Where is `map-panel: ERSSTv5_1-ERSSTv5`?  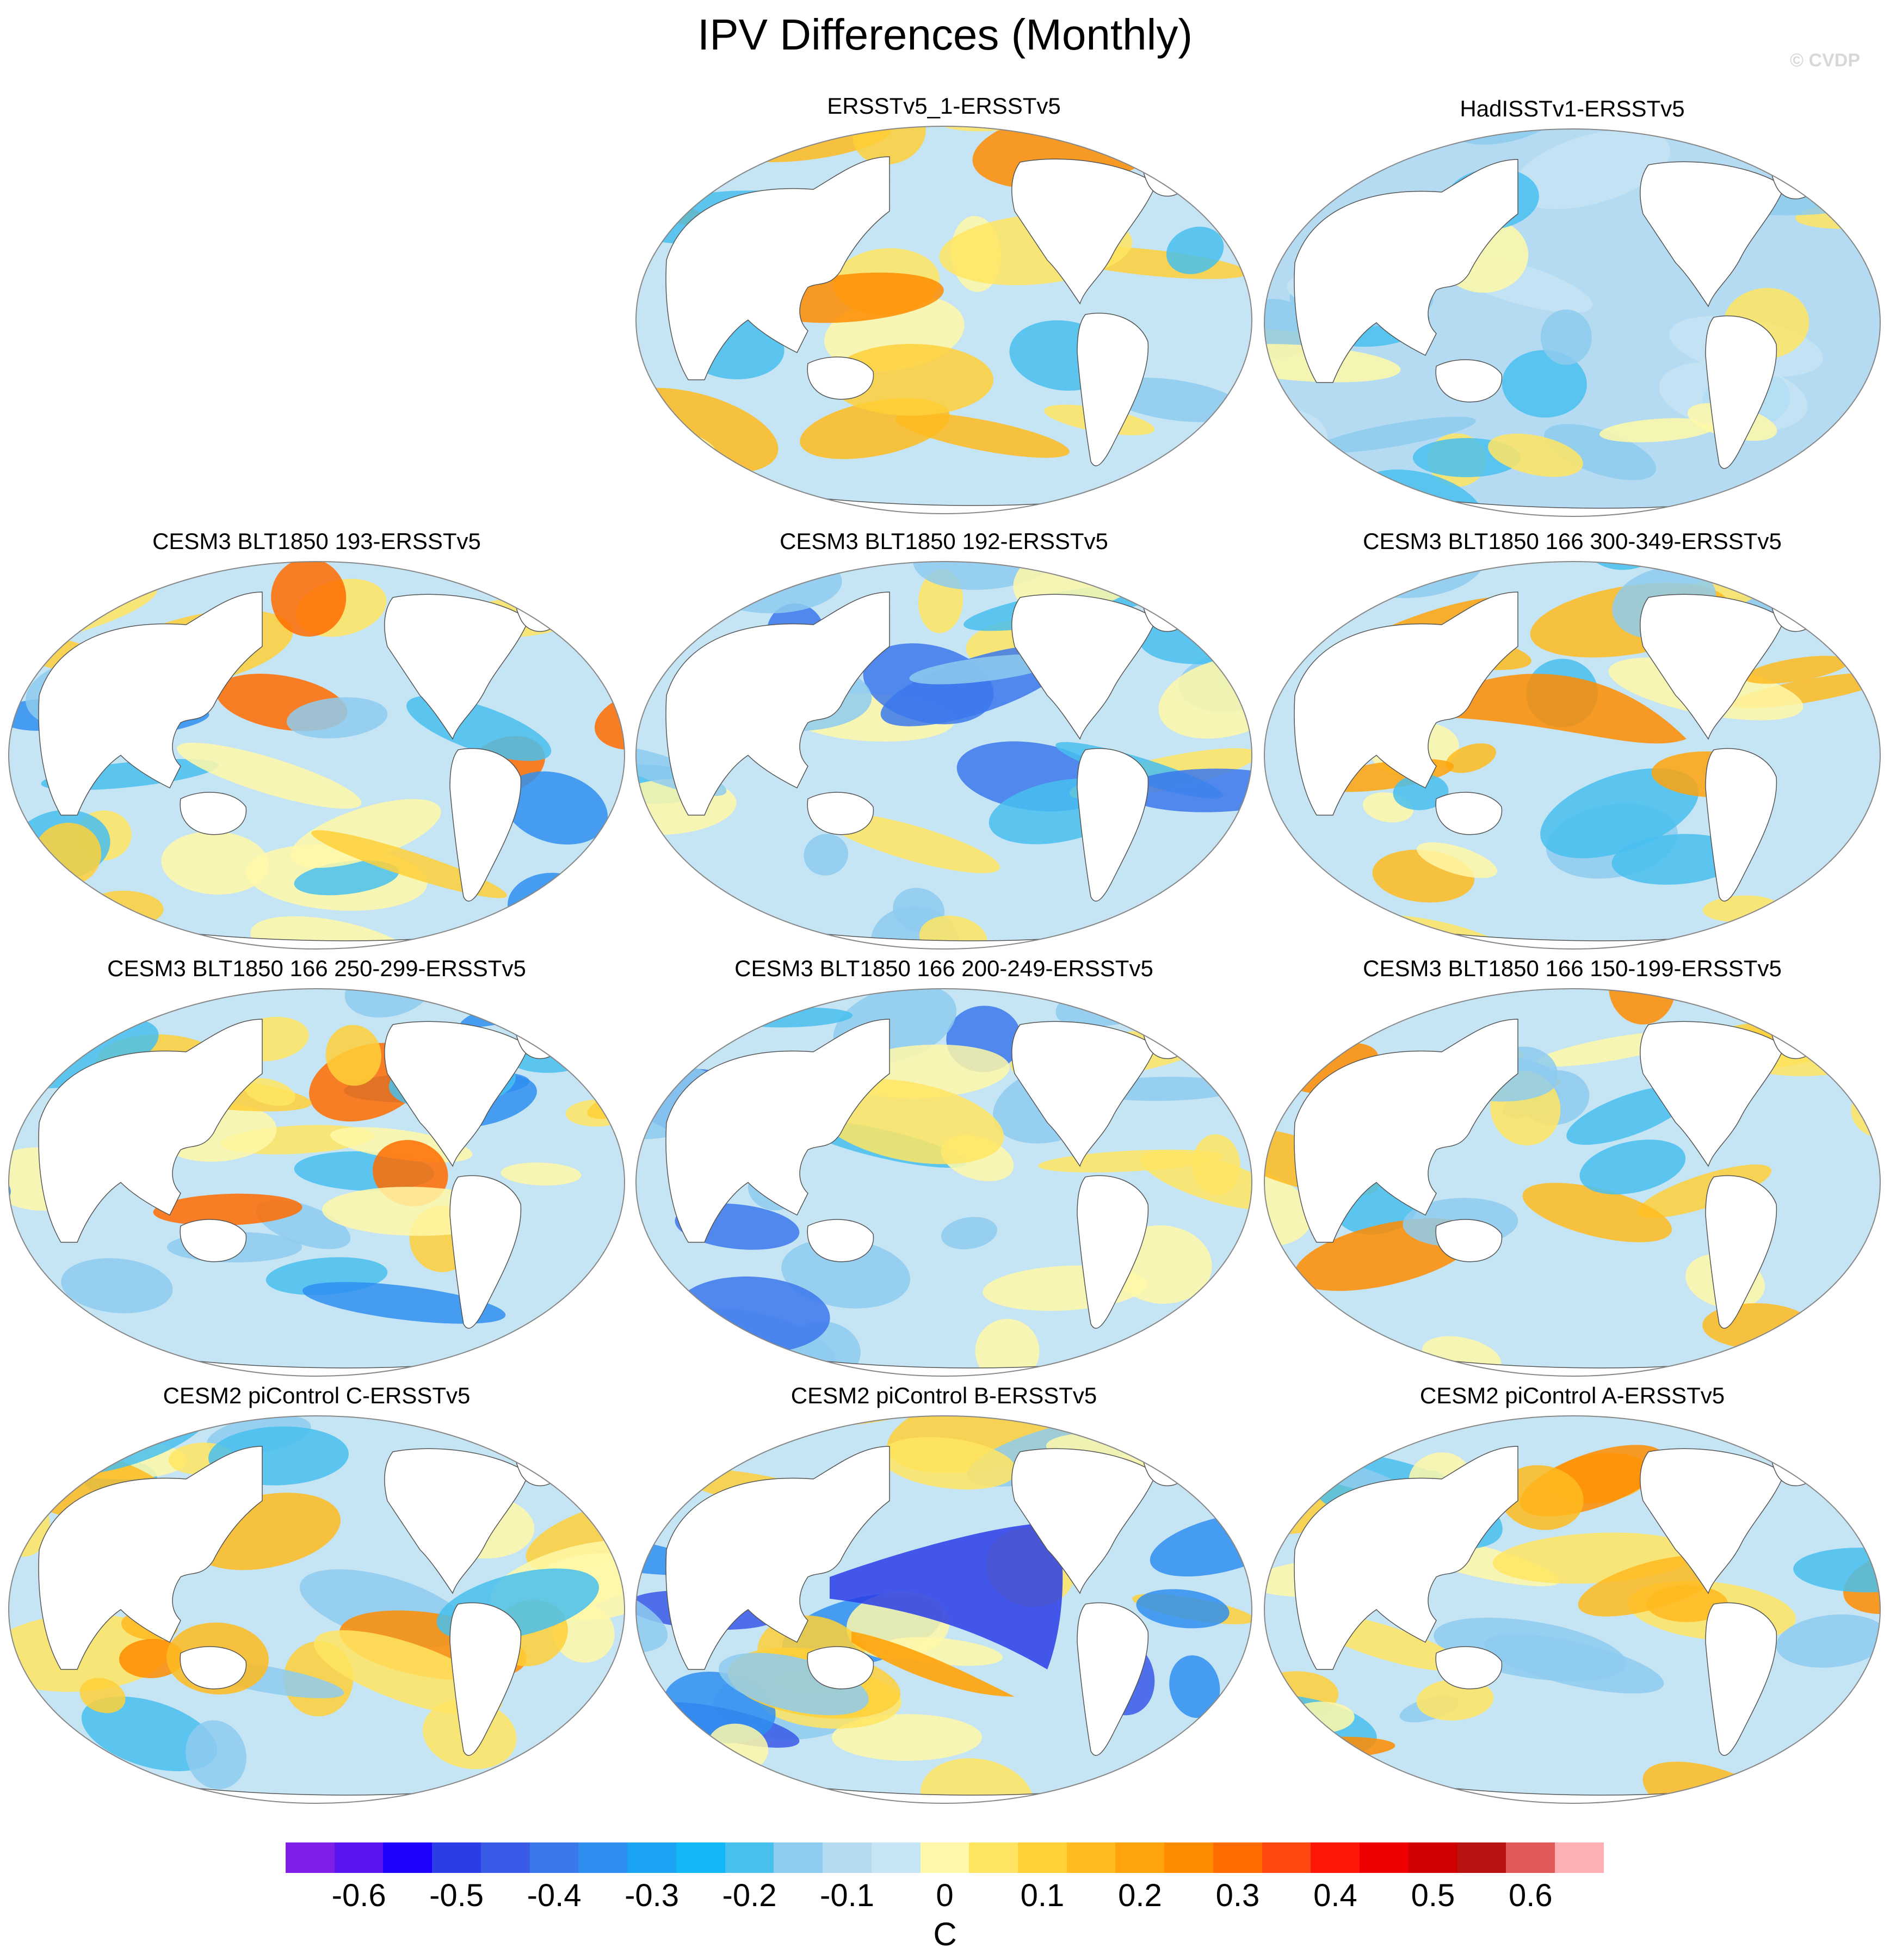 map-panel: ERSSTv5_1-ERSSTv5 is located at coordinates (944, 305).